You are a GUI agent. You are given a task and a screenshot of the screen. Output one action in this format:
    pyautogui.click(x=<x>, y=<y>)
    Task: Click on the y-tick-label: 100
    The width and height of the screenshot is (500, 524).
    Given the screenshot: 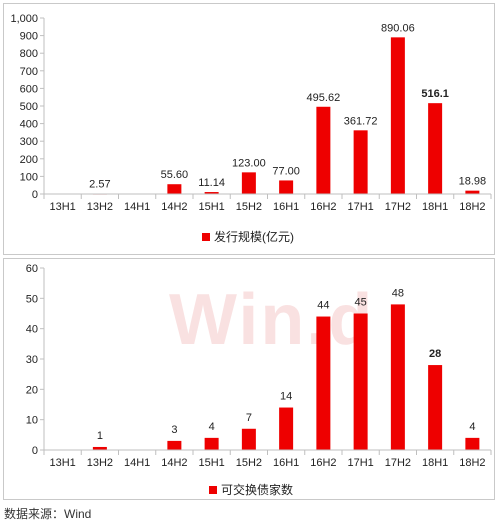 What is the action you would take?
    pyautogui.click(x=29, y=177)
    